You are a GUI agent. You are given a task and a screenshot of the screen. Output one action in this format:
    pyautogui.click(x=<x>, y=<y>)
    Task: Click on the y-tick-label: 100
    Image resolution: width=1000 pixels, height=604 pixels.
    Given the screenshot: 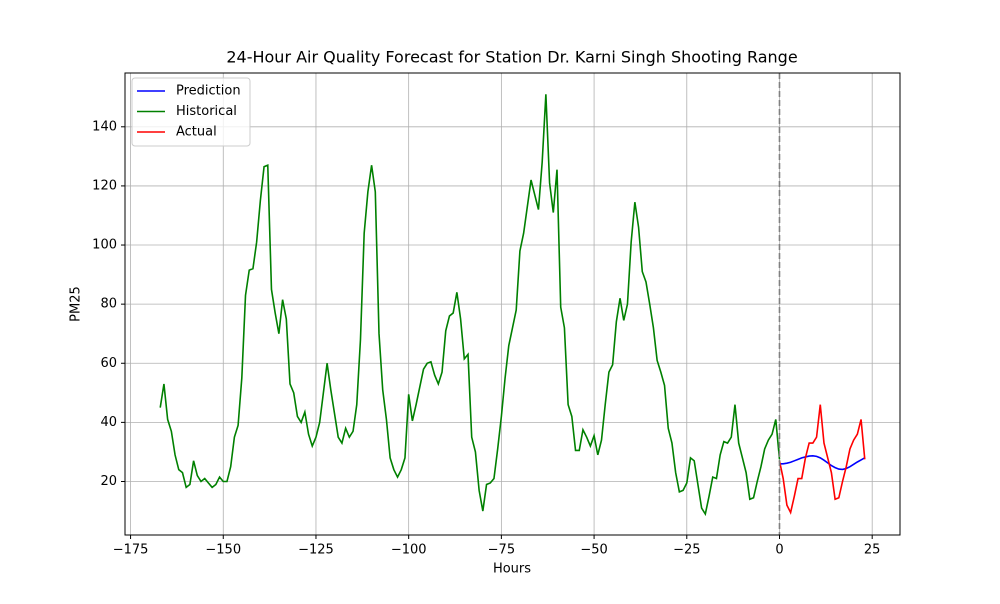 What is the action you would take?
    pyautogui.click(x=104, y=245)
    